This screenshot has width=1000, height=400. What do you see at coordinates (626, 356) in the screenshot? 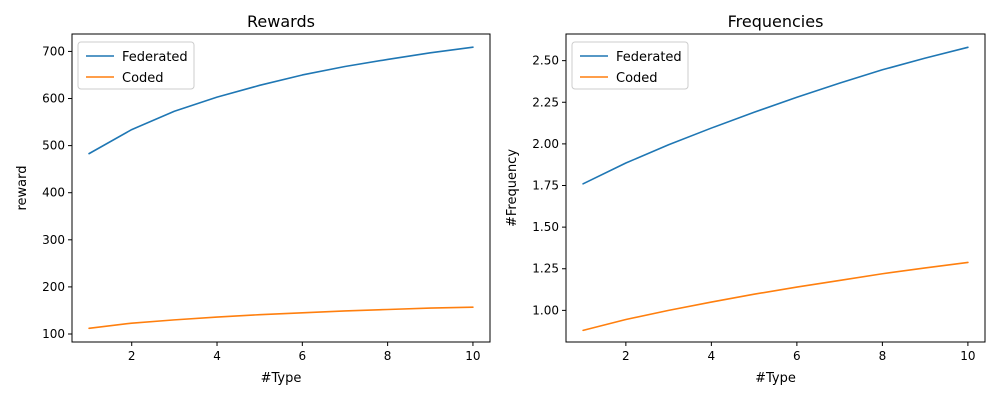
I see `frequencies-x-tick-label: 2` at bounding box center [626, 356].